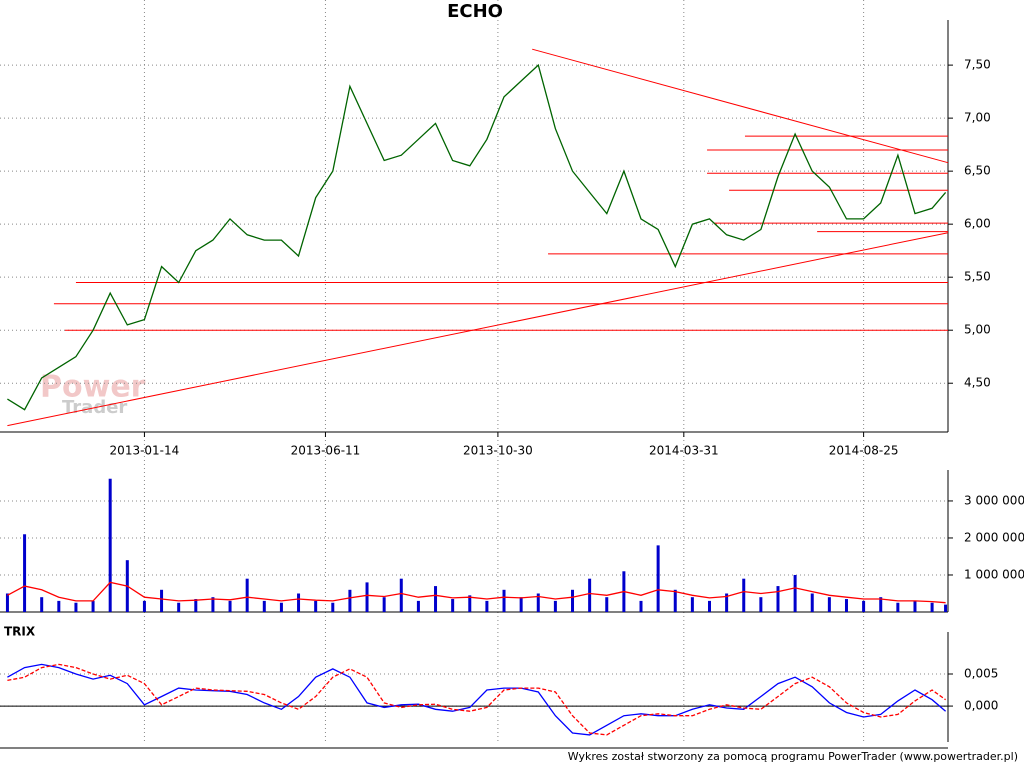 The height and width of the screenshot is (768, 1024). Describe the element at coordinates (326, 451) in the screenshot. I see `x-tick-label: 2013-06-11` at that location.